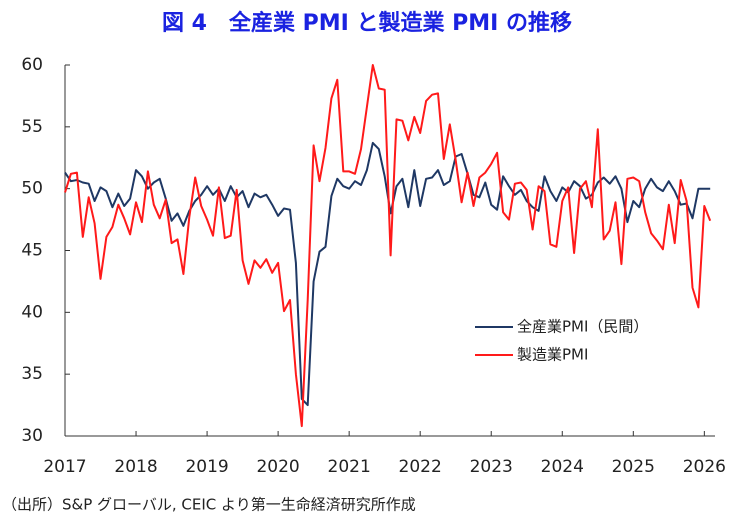  Describe the element at coordinates (64, 467) in the screenshot. I see `x-tick-label: 2017` at that location.